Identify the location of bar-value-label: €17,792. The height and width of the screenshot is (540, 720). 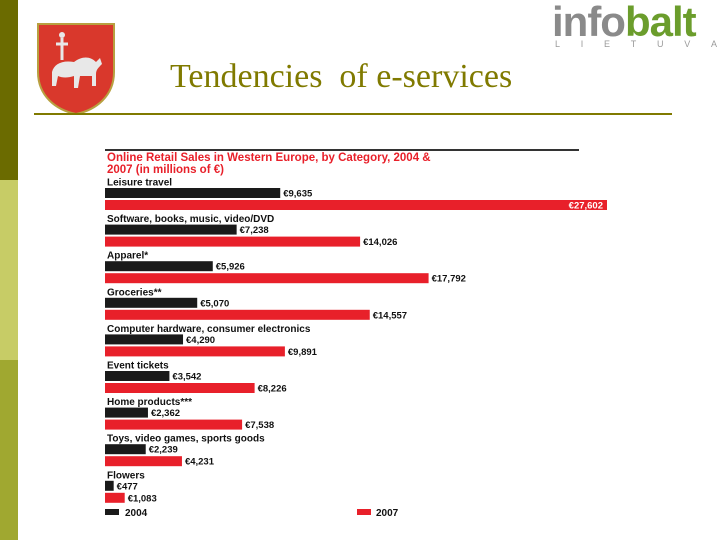
(449, 279).